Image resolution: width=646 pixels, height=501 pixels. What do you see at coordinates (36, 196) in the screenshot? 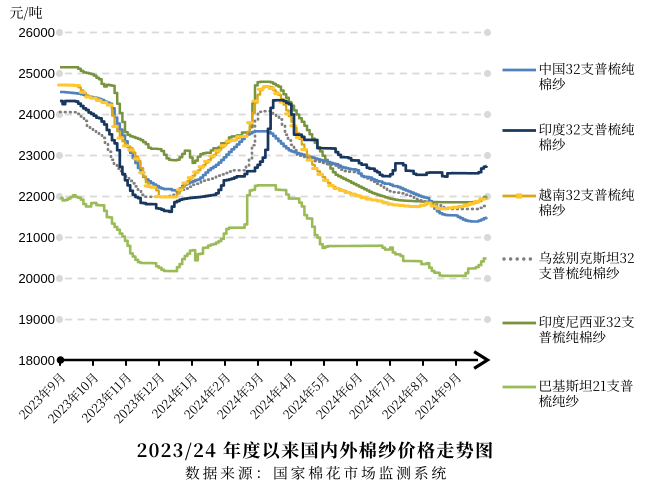
I see `svg-text: 22000` at bounding box center [36, 196].